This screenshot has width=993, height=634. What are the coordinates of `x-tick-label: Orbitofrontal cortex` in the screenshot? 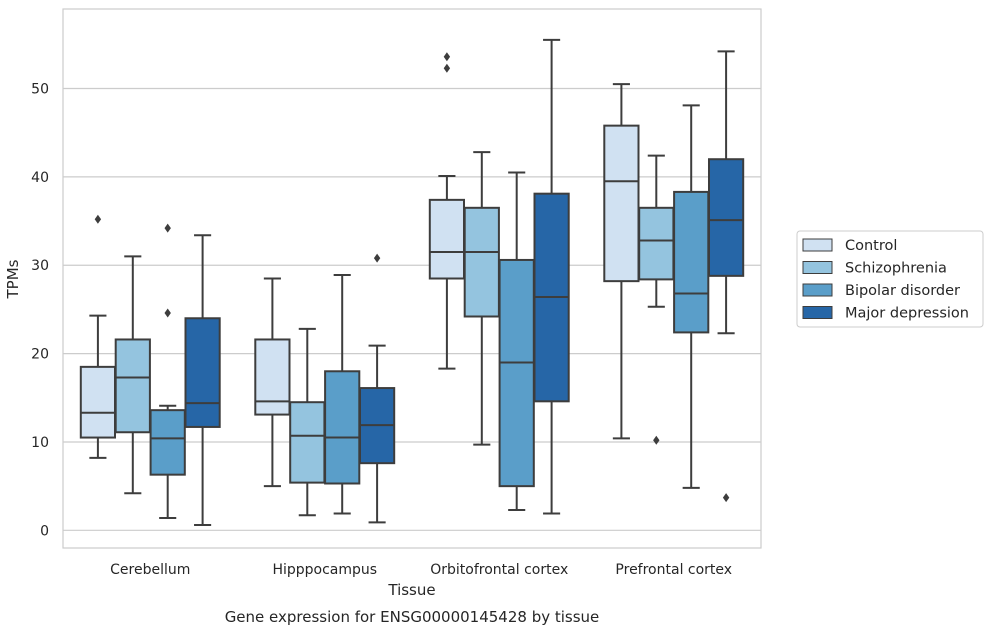 It's located at (499, 570).